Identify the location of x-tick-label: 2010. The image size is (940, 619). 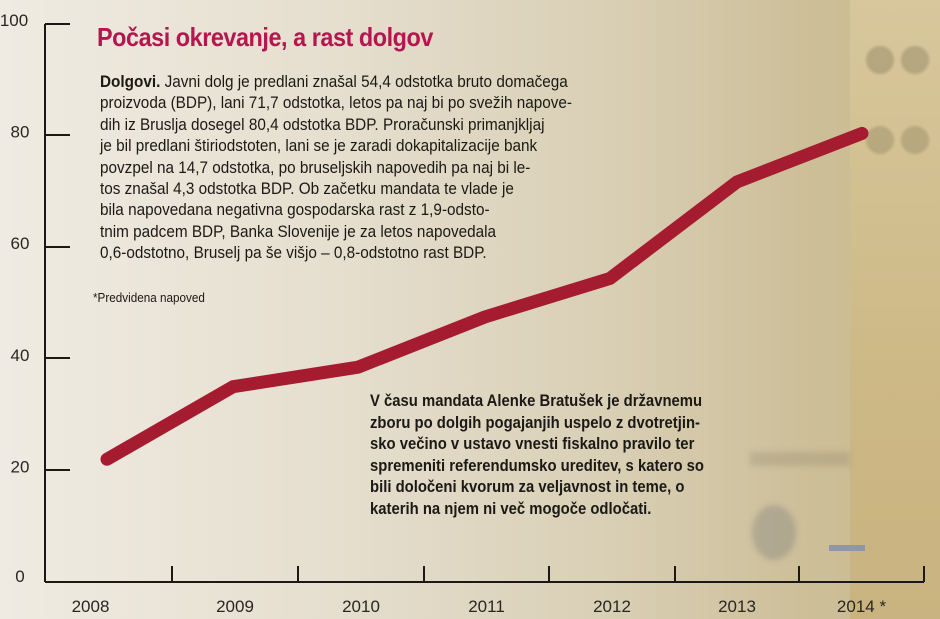
(361, 606).